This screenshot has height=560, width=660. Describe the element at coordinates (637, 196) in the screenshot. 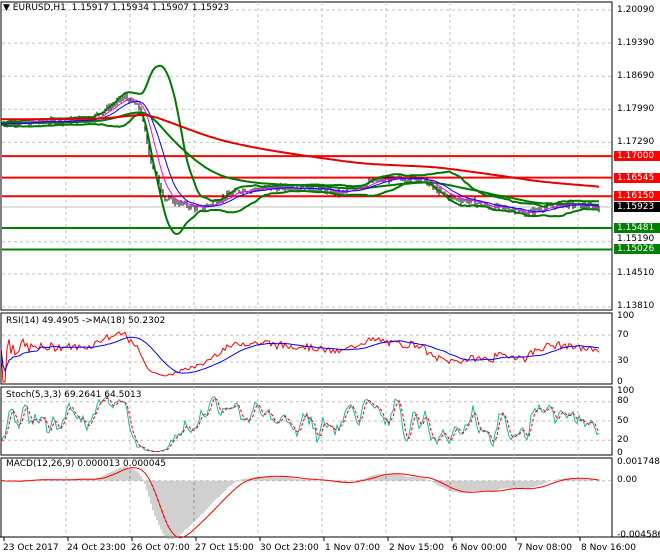

I see `level-label-resist: 1.16150` at that location.